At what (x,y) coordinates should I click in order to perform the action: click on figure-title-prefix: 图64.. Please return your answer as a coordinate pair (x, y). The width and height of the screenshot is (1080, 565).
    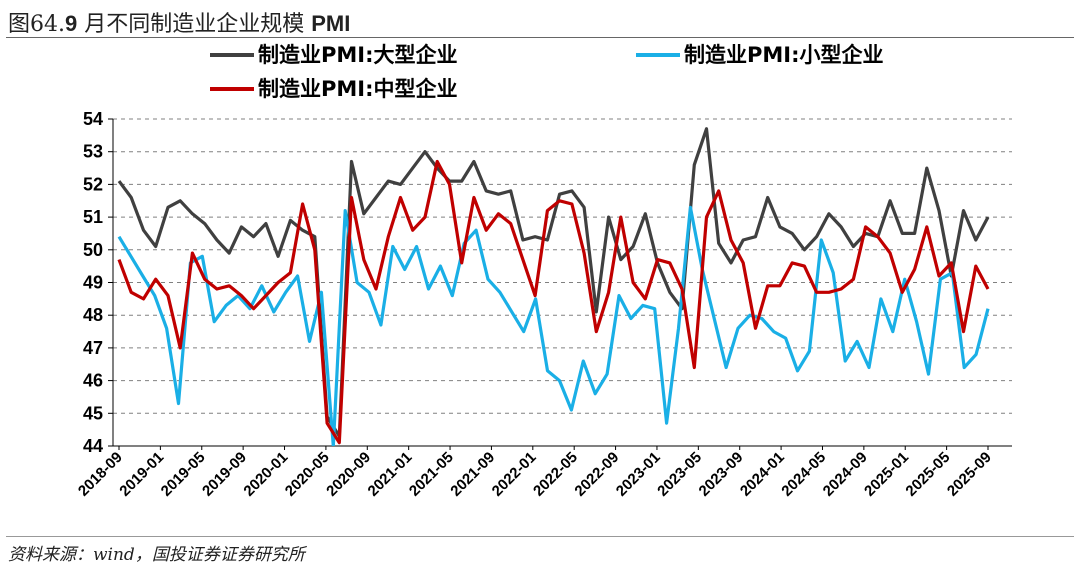
    Looking at the image, I should click on (36, 24).